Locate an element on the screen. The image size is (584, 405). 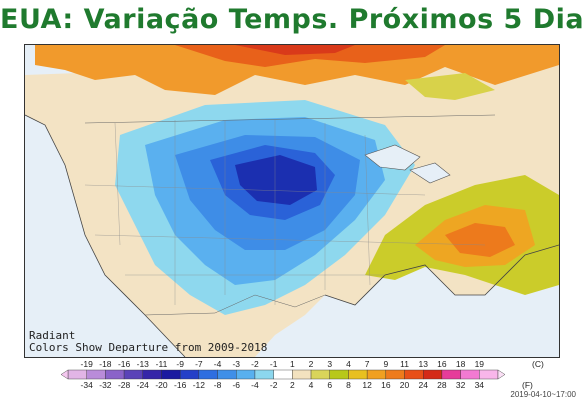
scale-label: 13 is located at coordinates (423, 364).